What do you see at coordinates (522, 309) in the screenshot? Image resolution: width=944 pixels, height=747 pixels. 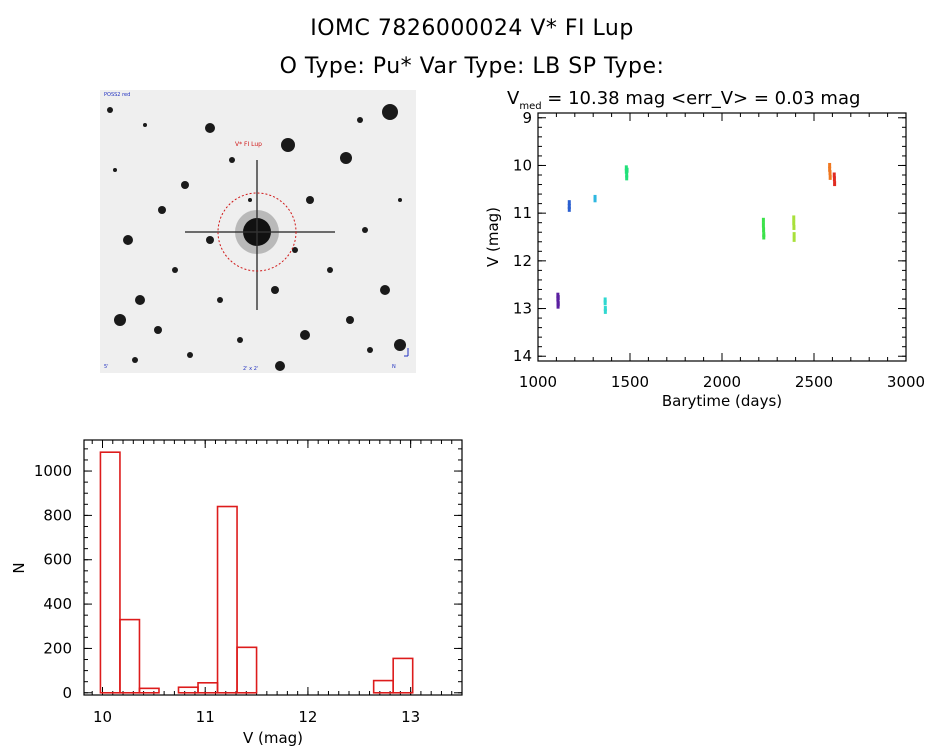 I see `y-tick-label: 13` at bounding box center [522, 309].